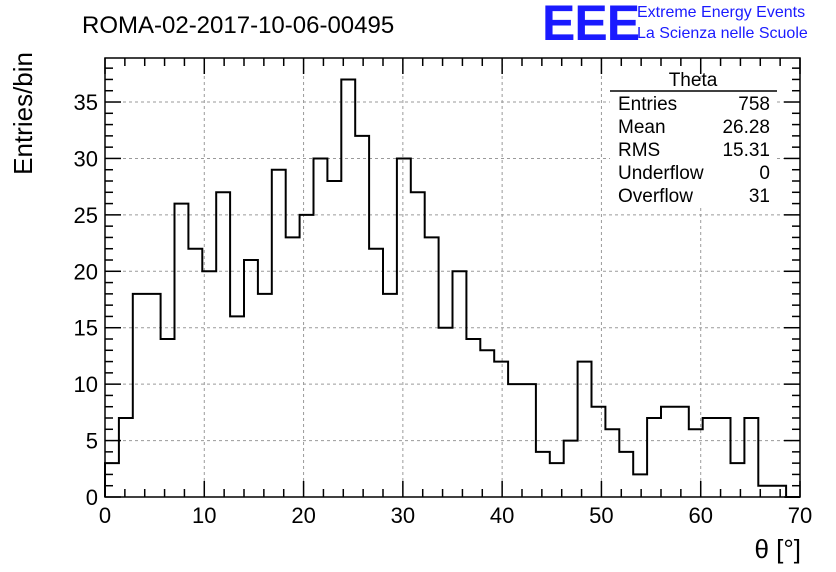 This screenshot has height=572, width=836. What do you see at coordinates (700, 515) in the screenshot?
I see `x-tick-label: 60` at bounding box center [700, 515].